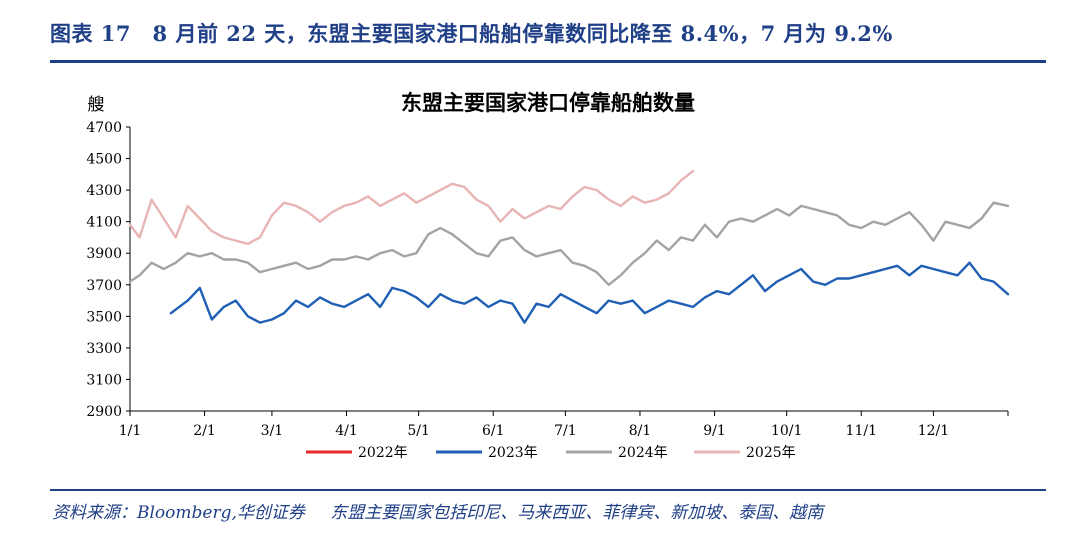 Image resolution: width=1080 pixels, height=536 pixels. I want to click on x-tick-label: 6/1, so click(493, 431).